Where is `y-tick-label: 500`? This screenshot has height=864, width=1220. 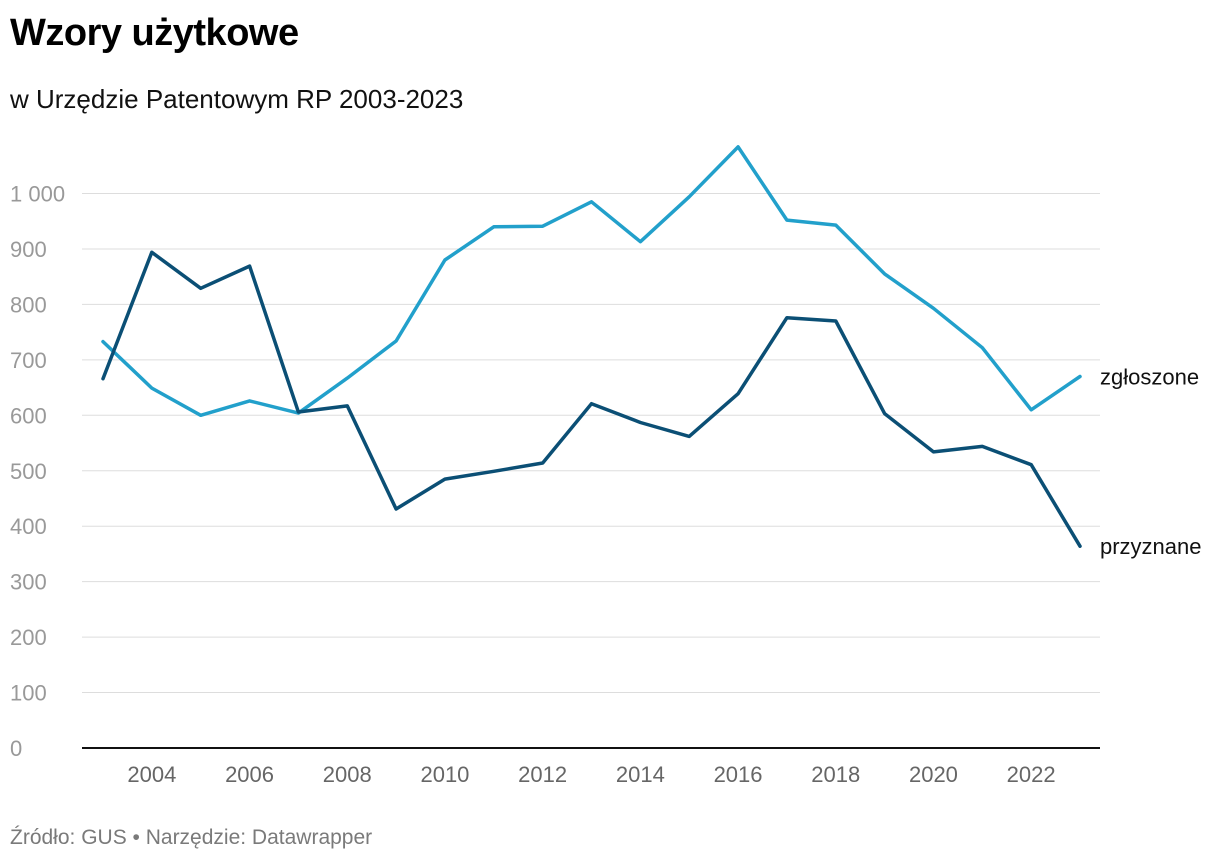
y-tick-label: 500 is located at coordinates (28, 471).